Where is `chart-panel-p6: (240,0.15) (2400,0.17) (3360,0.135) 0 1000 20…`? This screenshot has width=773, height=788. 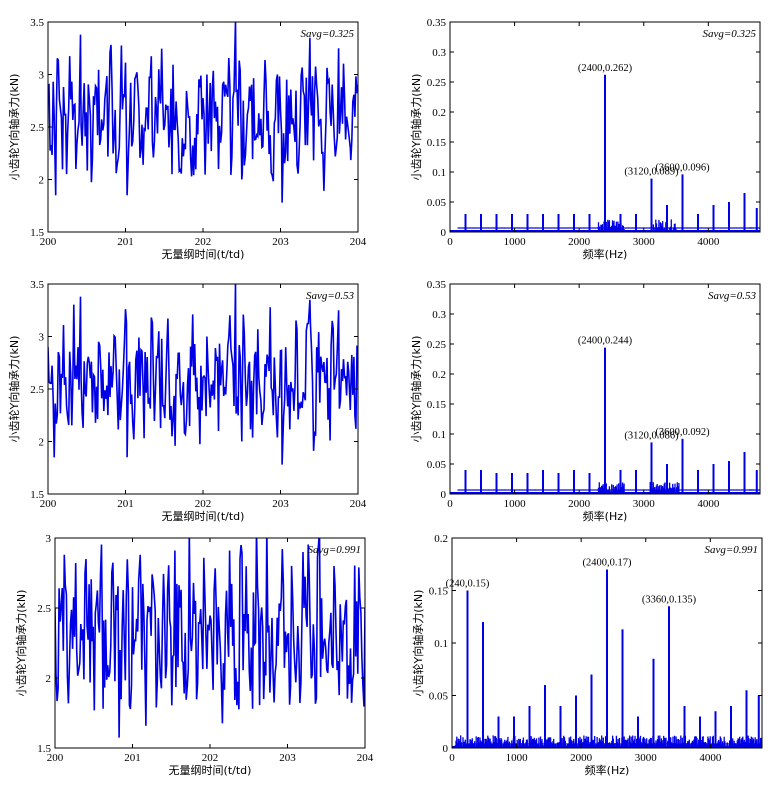 chart-panel-p6: (240,0.15) (2400,0.17) (3360,0.135) 0 1000 20… is located at coordinates (587, 655).